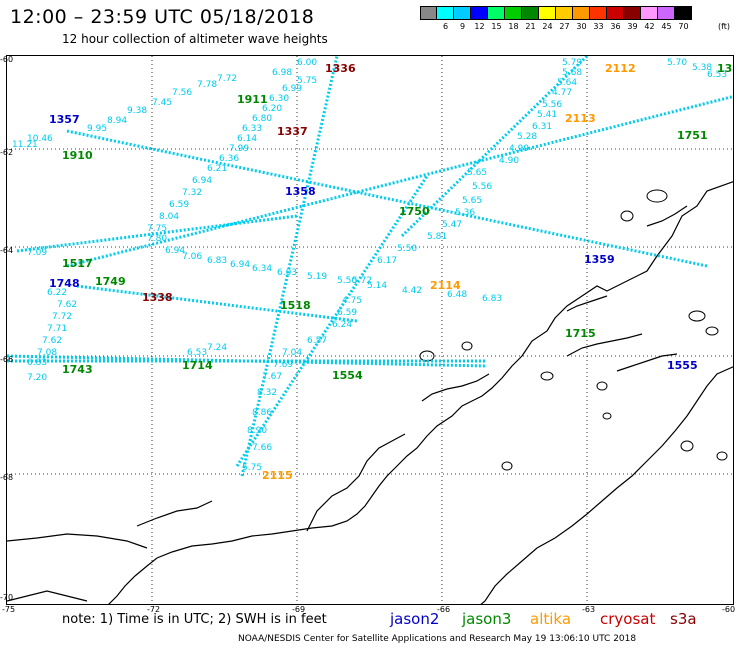  I want to click on wave-height-value: 7.45, so click(162, 103).